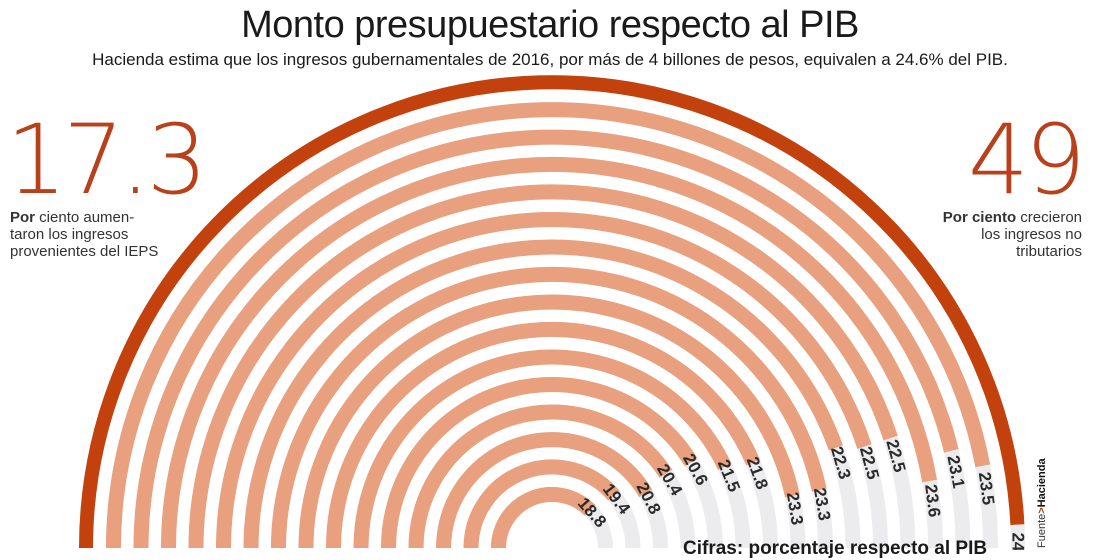 This screenshot has height=560, width=1100. What do you see at coordinates (932, 500) in the screenshot?
I see `value-label: 23.6` at bounding box center [932, 500].